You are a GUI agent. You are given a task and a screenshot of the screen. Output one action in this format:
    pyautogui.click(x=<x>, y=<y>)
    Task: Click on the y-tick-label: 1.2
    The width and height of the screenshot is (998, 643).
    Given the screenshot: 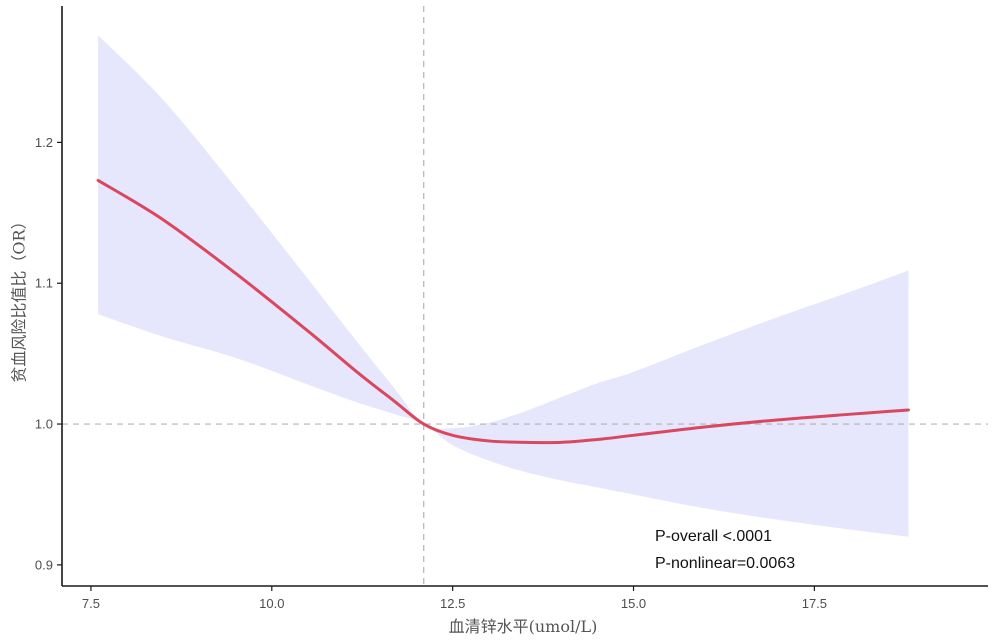 What is the action you would take?
    pyautogui.click(x=44, y=142)
    